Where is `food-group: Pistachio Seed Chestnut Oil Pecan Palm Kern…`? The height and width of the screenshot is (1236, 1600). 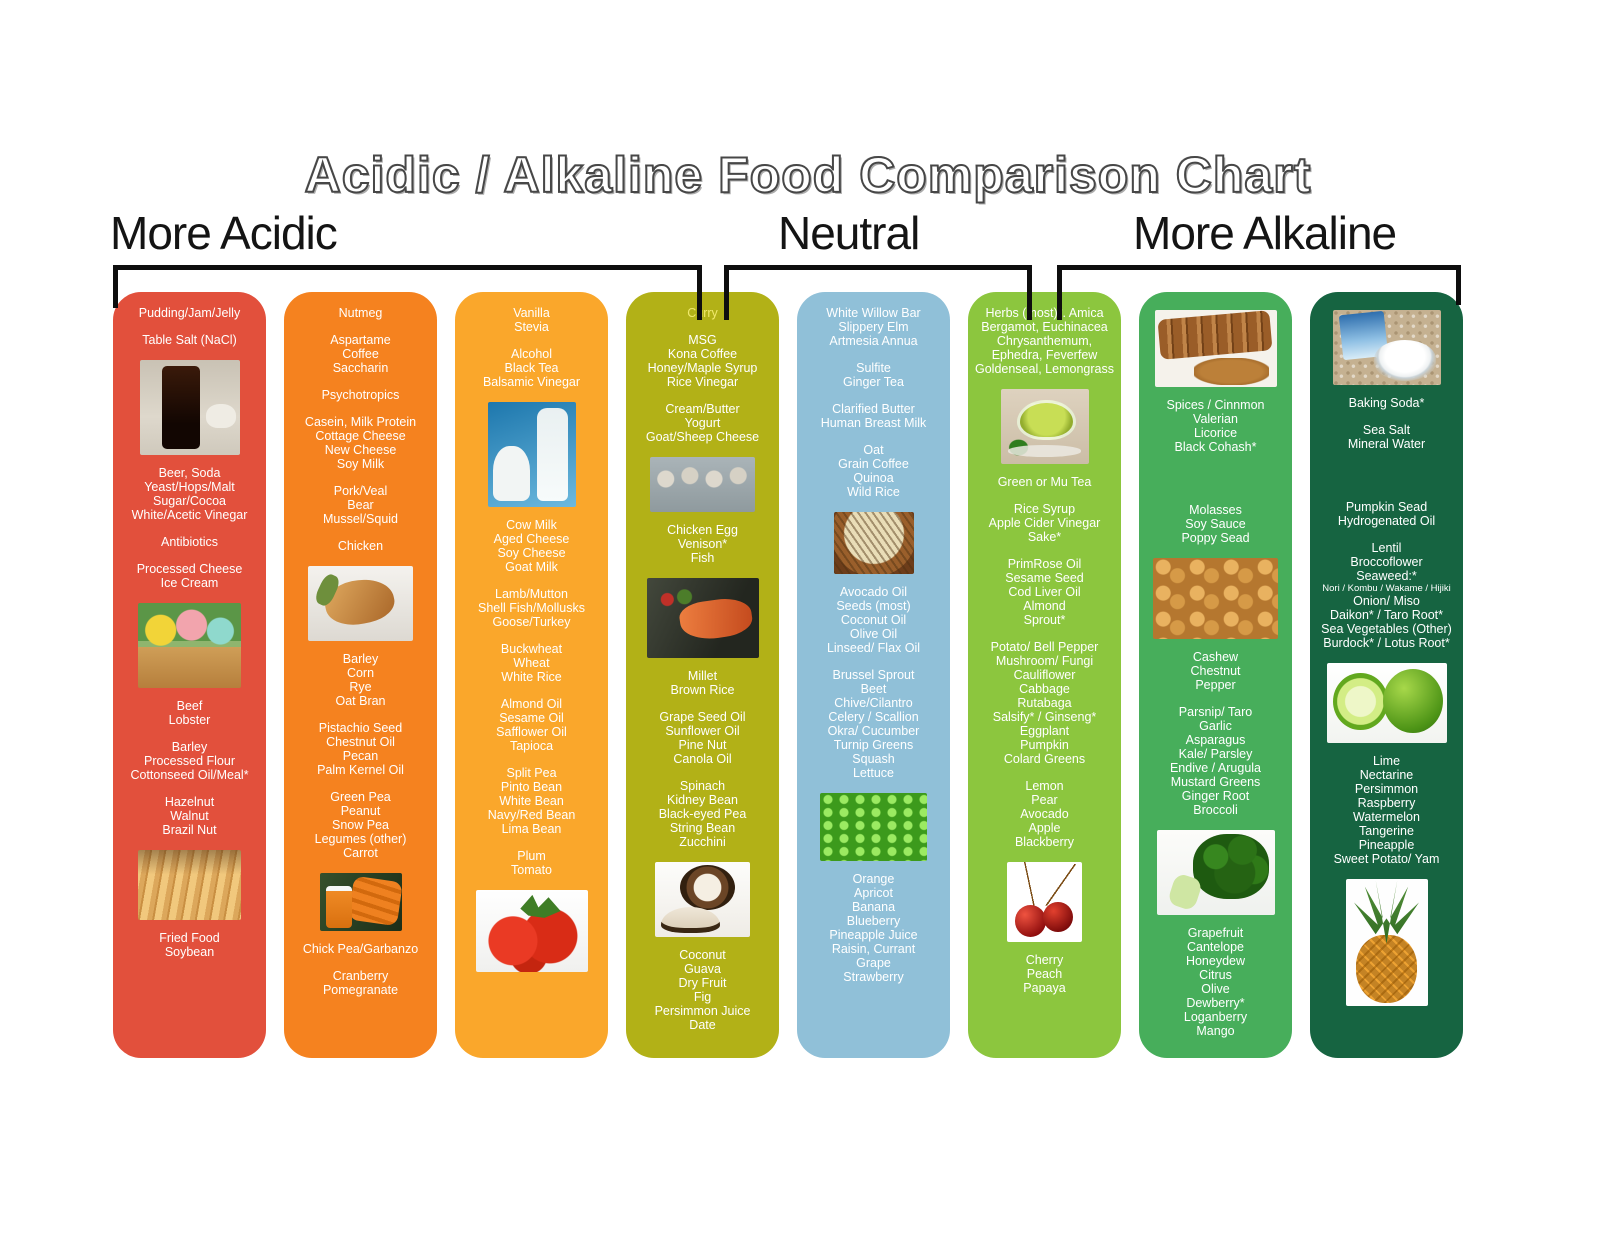 food-group: Pistachio Seed Chestnut Oil Pecan Palm Kern… is located at coordinates (360, 749).